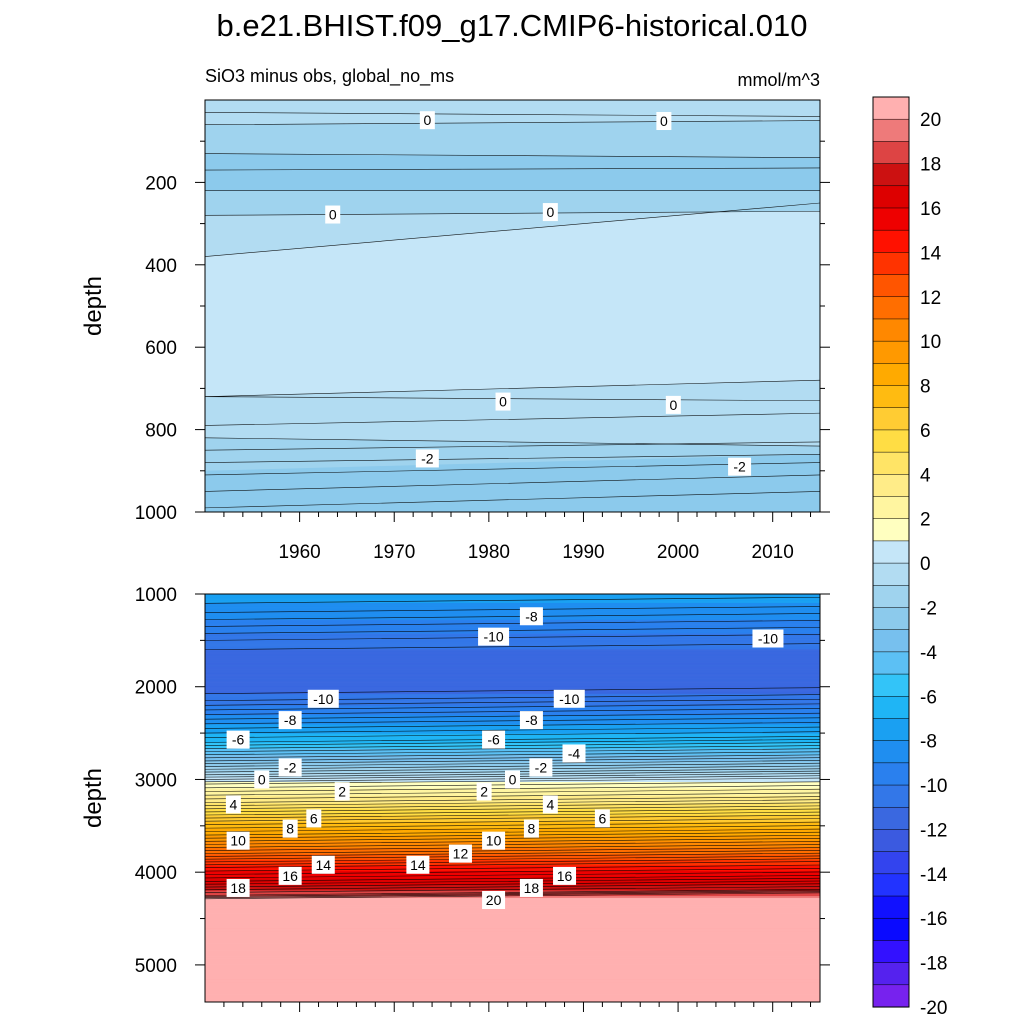  What do you see at coordinates (511, 25) in the screenshot?
I see `chart-title: b.e21.BHIST.f09_g17.CMIP6-historical.010` at bounding box center [511, 25].